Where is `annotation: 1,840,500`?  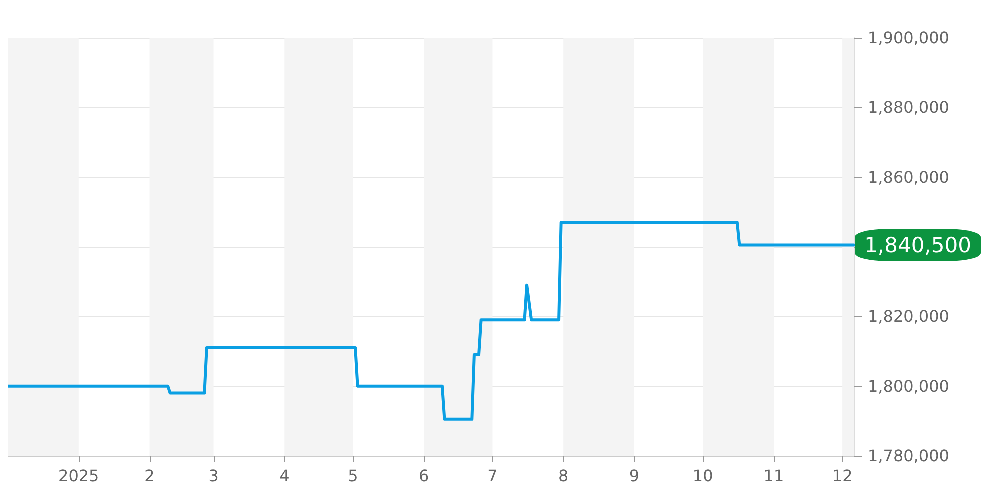 annotation: 1,840,500 is located at coordinates (918, 245).